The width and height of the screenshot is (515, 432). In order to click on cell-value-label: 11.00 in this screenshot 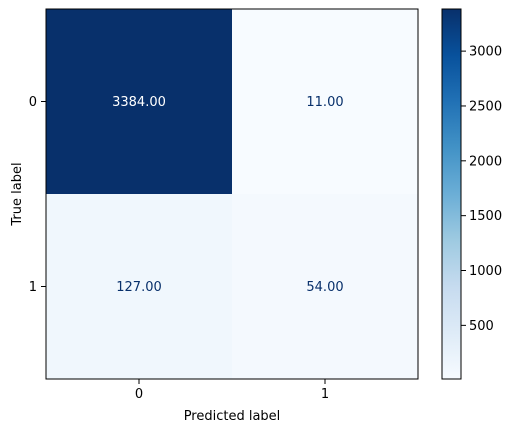, I will do `click(324, 102)`.